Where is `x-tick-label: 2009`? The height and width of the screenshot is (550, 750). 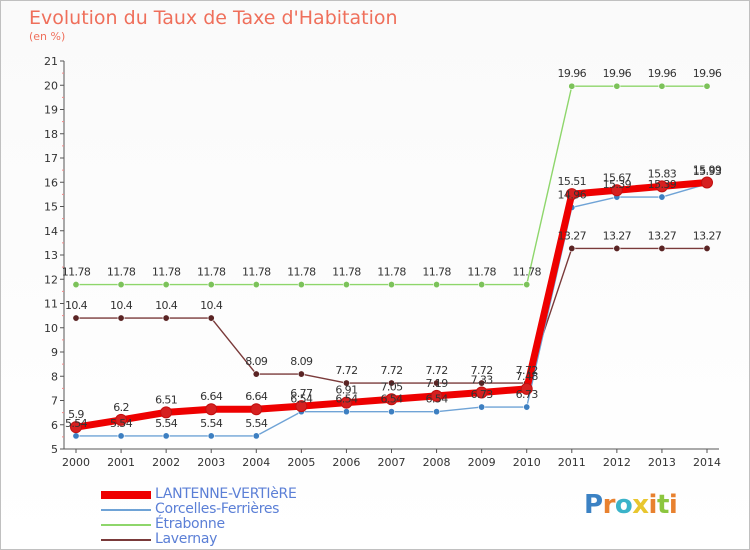
x-tick-label: 2009 is located at coordinates (482, 462).